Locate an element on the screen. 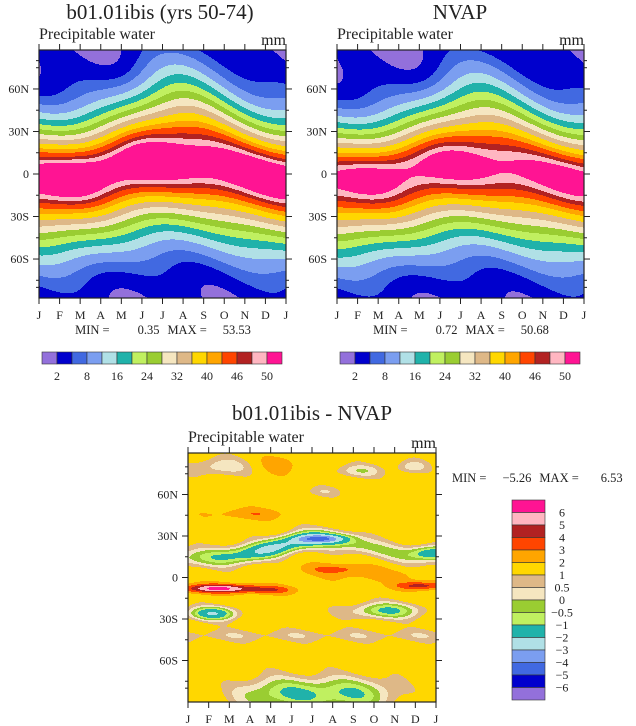 Image resolution: width=636 pixels, height=726 pixels. colorbar-label: 46 is located at coordinates (535, 376).